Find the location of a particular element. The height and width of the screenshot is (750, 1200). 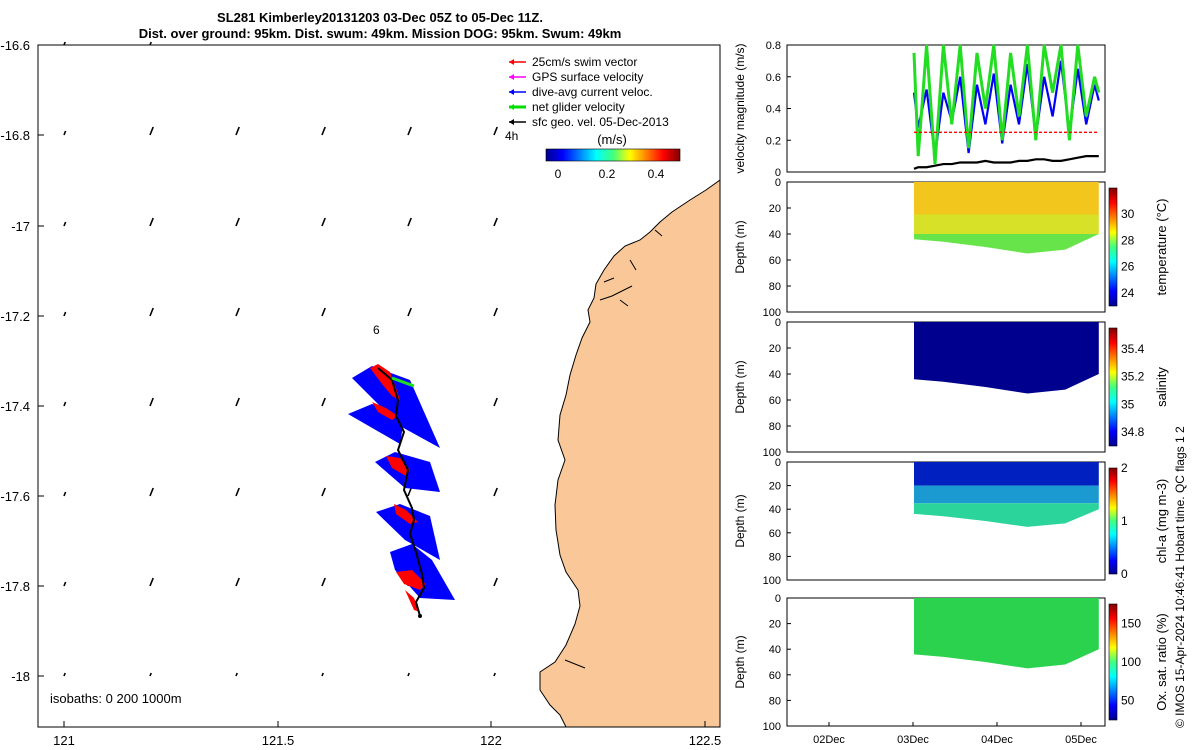

glider-end-marker is located at coordinates (420, 616).